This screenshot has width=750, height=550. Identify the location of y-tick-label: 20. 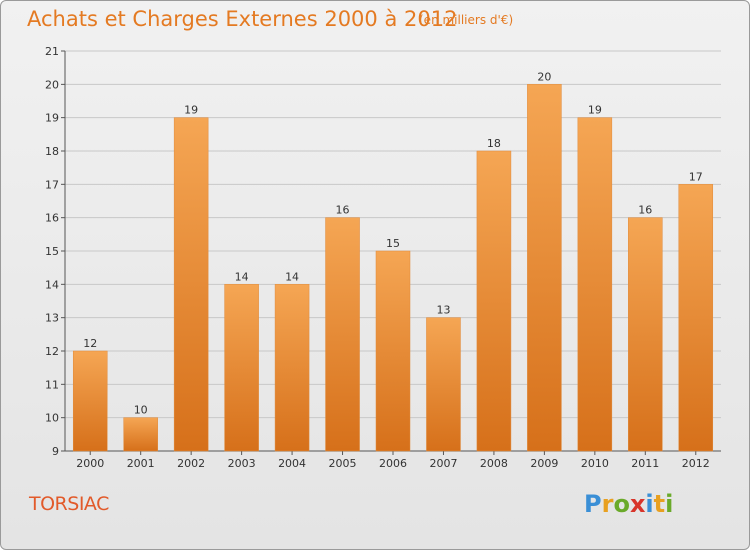
(52, 84).